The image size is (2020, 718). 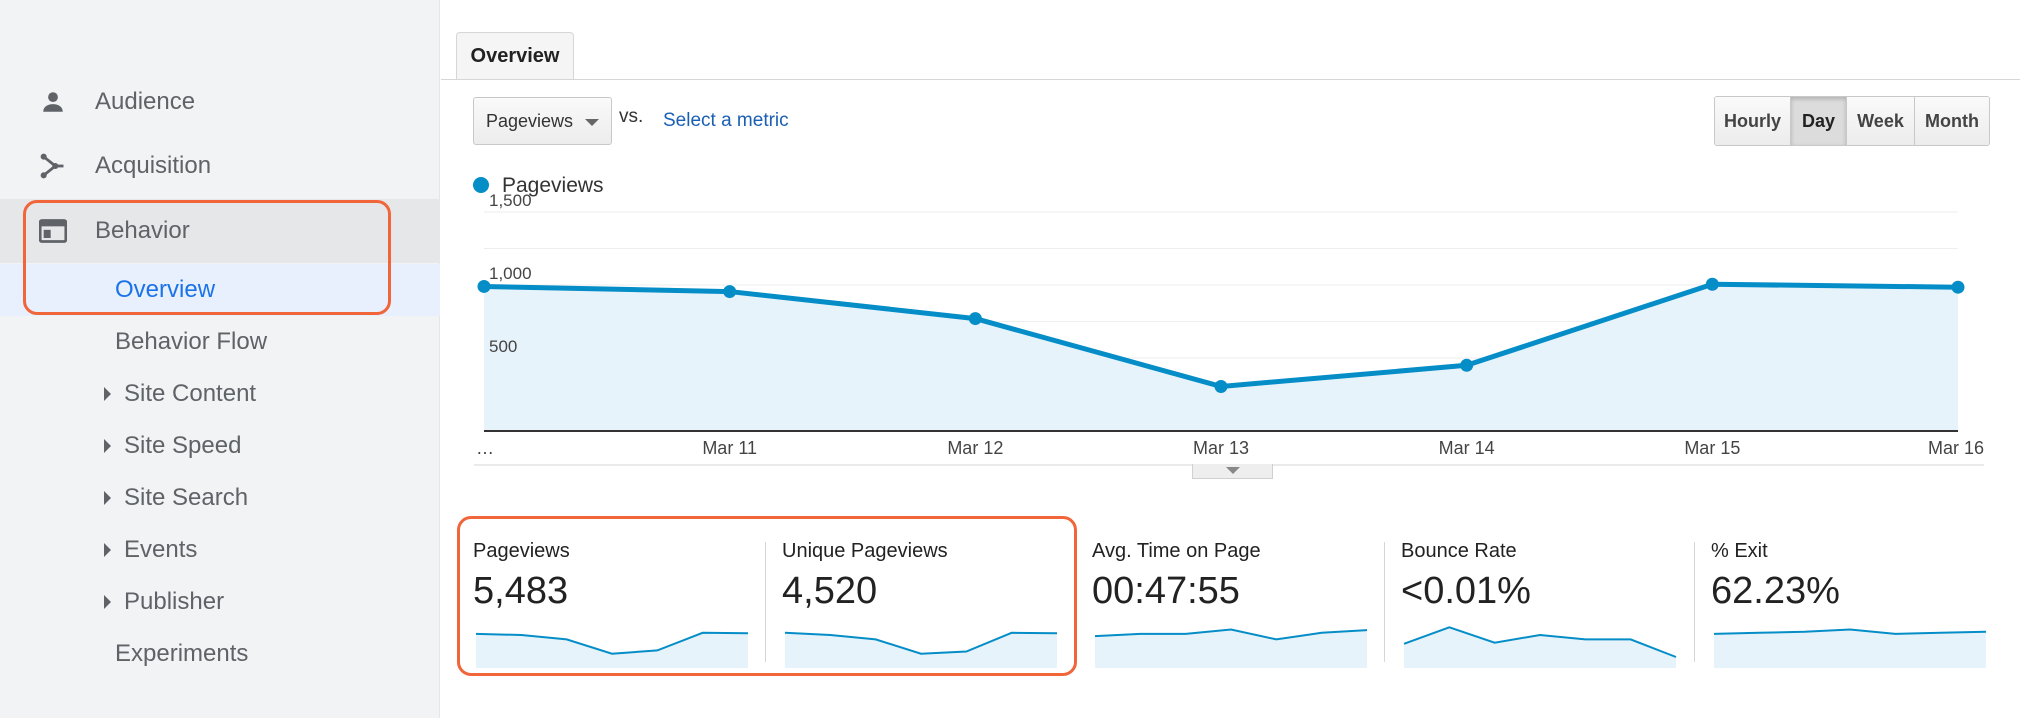 What do you see at coordinates (1230, 79) in the screenshot?
I see `tab-divider` at bounding box center [1230, 79].